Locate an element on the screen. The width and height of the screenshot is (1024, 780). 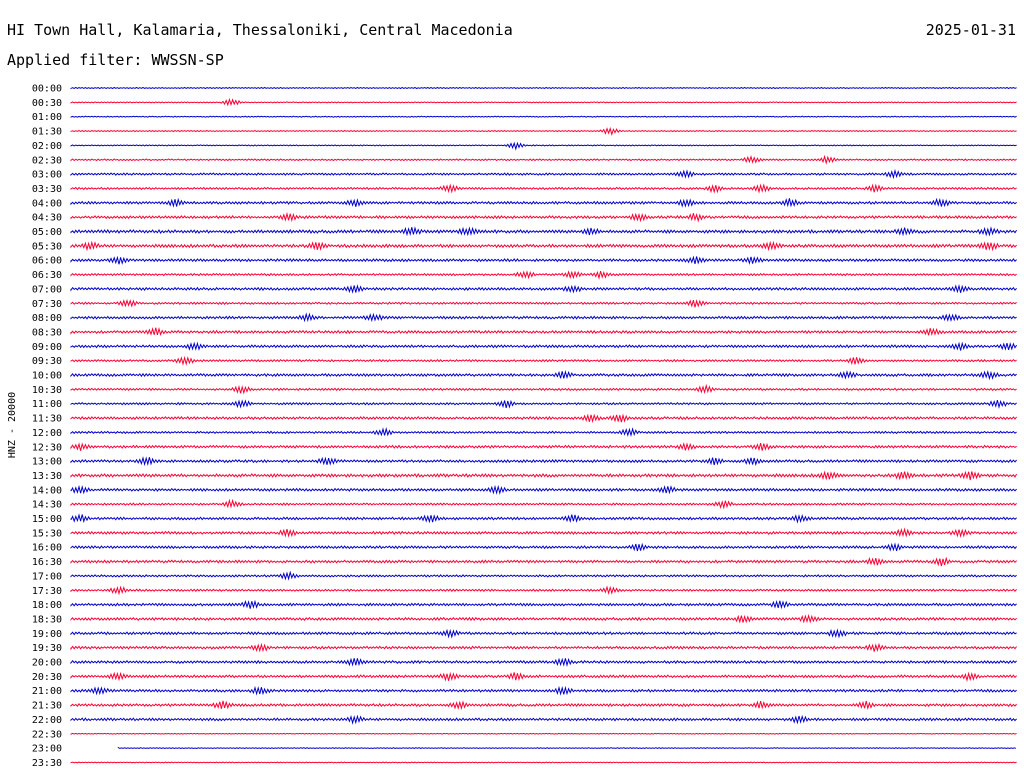
time-tick-label: 13:30 is located at coordinates (47, 476).